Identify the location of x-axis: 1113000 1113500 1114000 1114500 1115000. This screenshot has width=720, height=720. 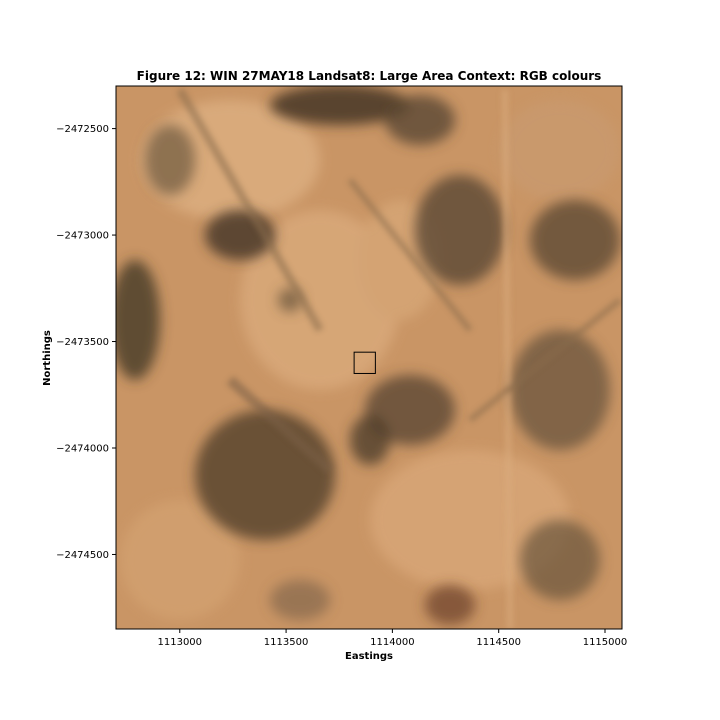
(393, 638).